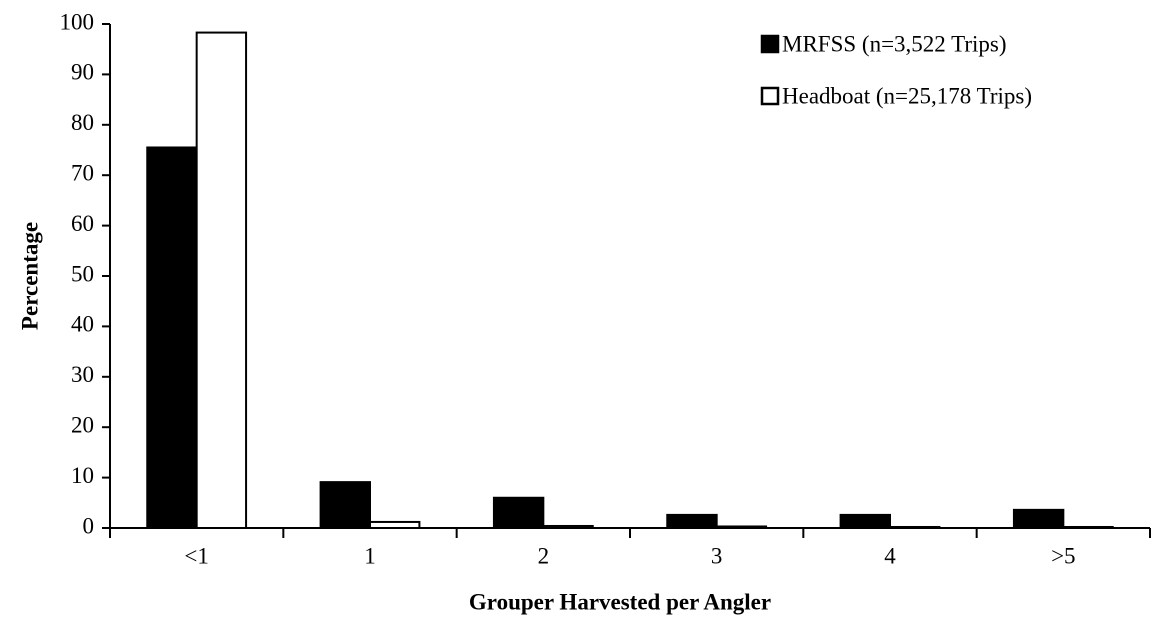  What do you see at coordinates (82, 475) in the screenshot?
I see `y-tick-label: 10` at bounding box center [82, 475].